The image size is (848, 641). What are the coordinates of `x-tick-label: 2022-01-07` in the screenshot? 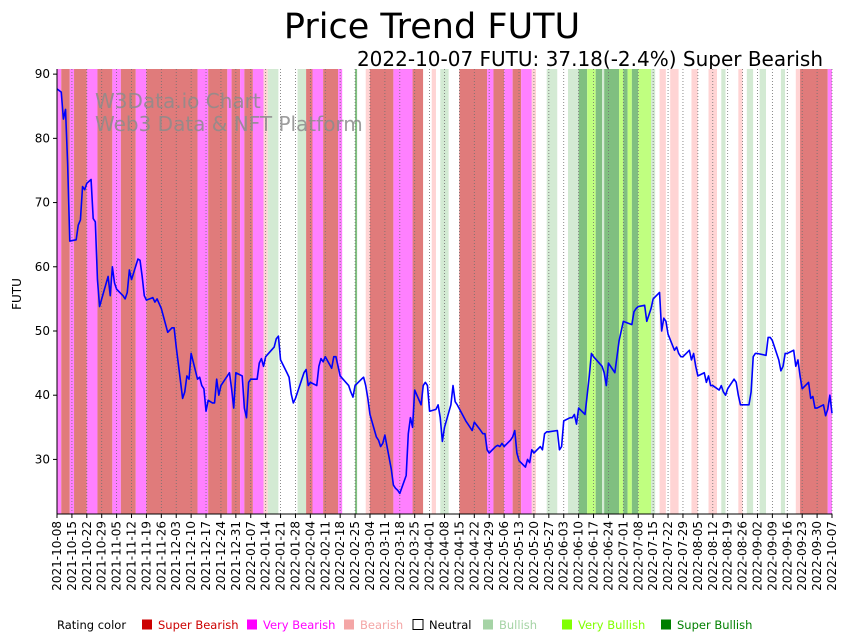 It's located at (251, 556).